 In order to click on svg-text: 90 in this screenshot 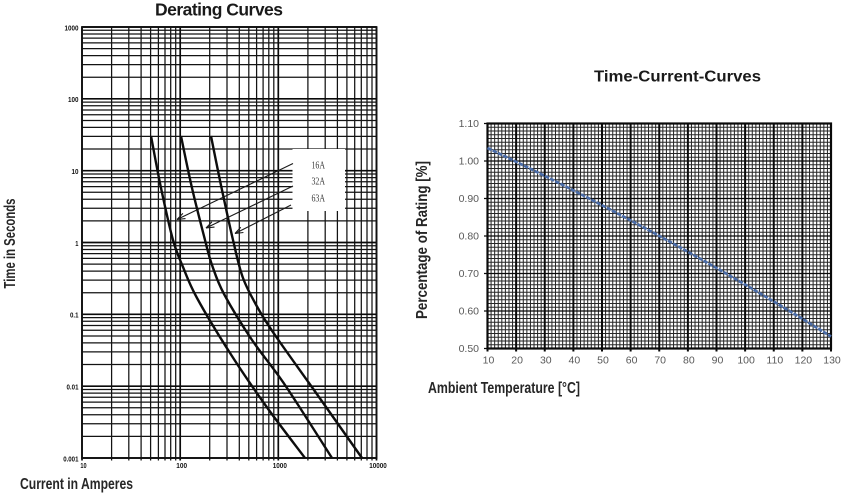, I will do `click(718, 361)`.